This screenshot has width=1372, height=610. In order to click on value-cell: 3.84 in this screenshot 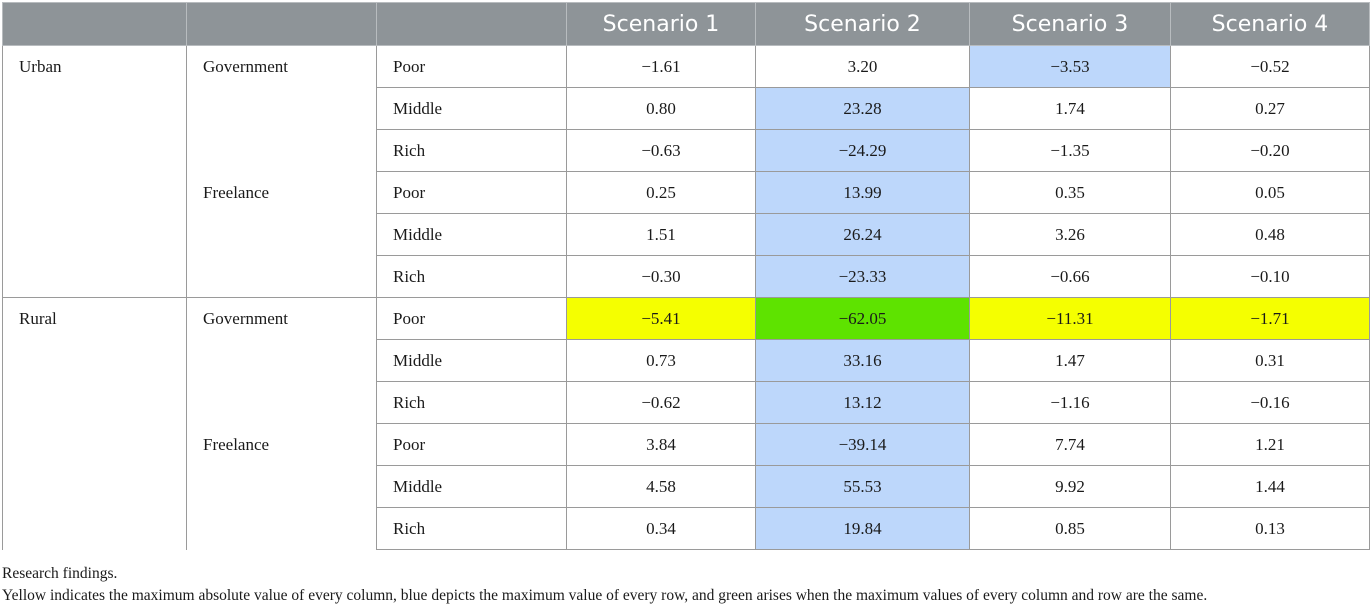, I will do `click(661, 444)`.